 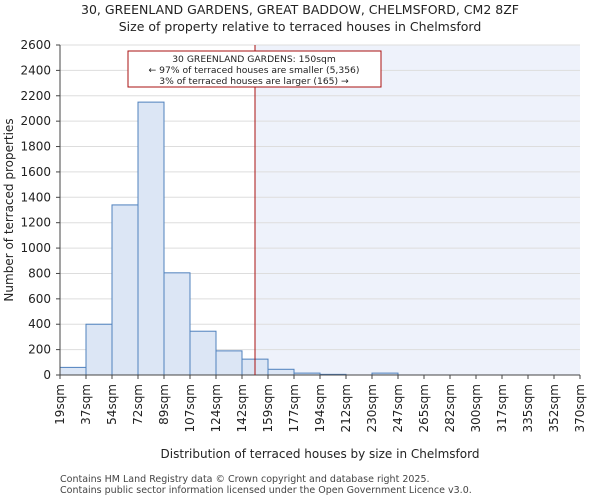 What do you see at coordinates (254, 81) in the screenshot?
I see `annotation-line-3: 3% of terraced houses are larger (165) →` at bounding box center [254, 81].